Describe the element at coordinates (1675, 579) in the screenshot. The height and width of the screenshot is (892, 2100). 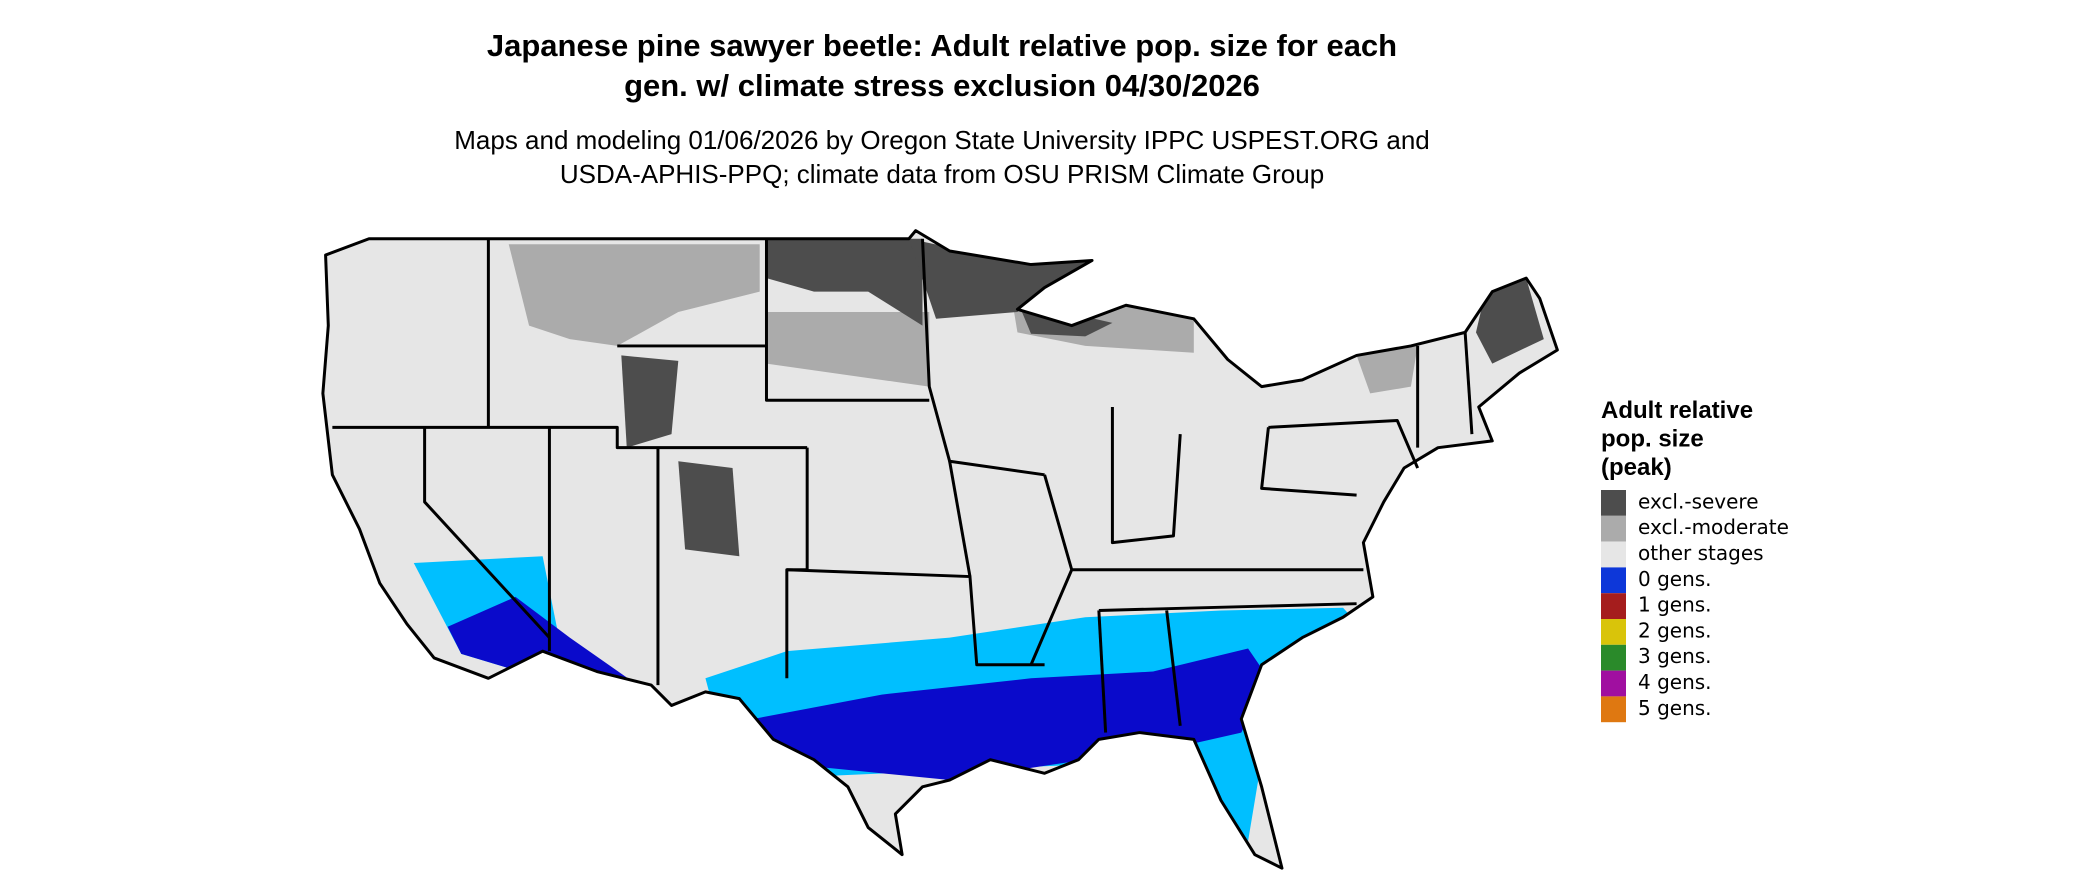
I see `legend-label: 0 gens.` at that location.